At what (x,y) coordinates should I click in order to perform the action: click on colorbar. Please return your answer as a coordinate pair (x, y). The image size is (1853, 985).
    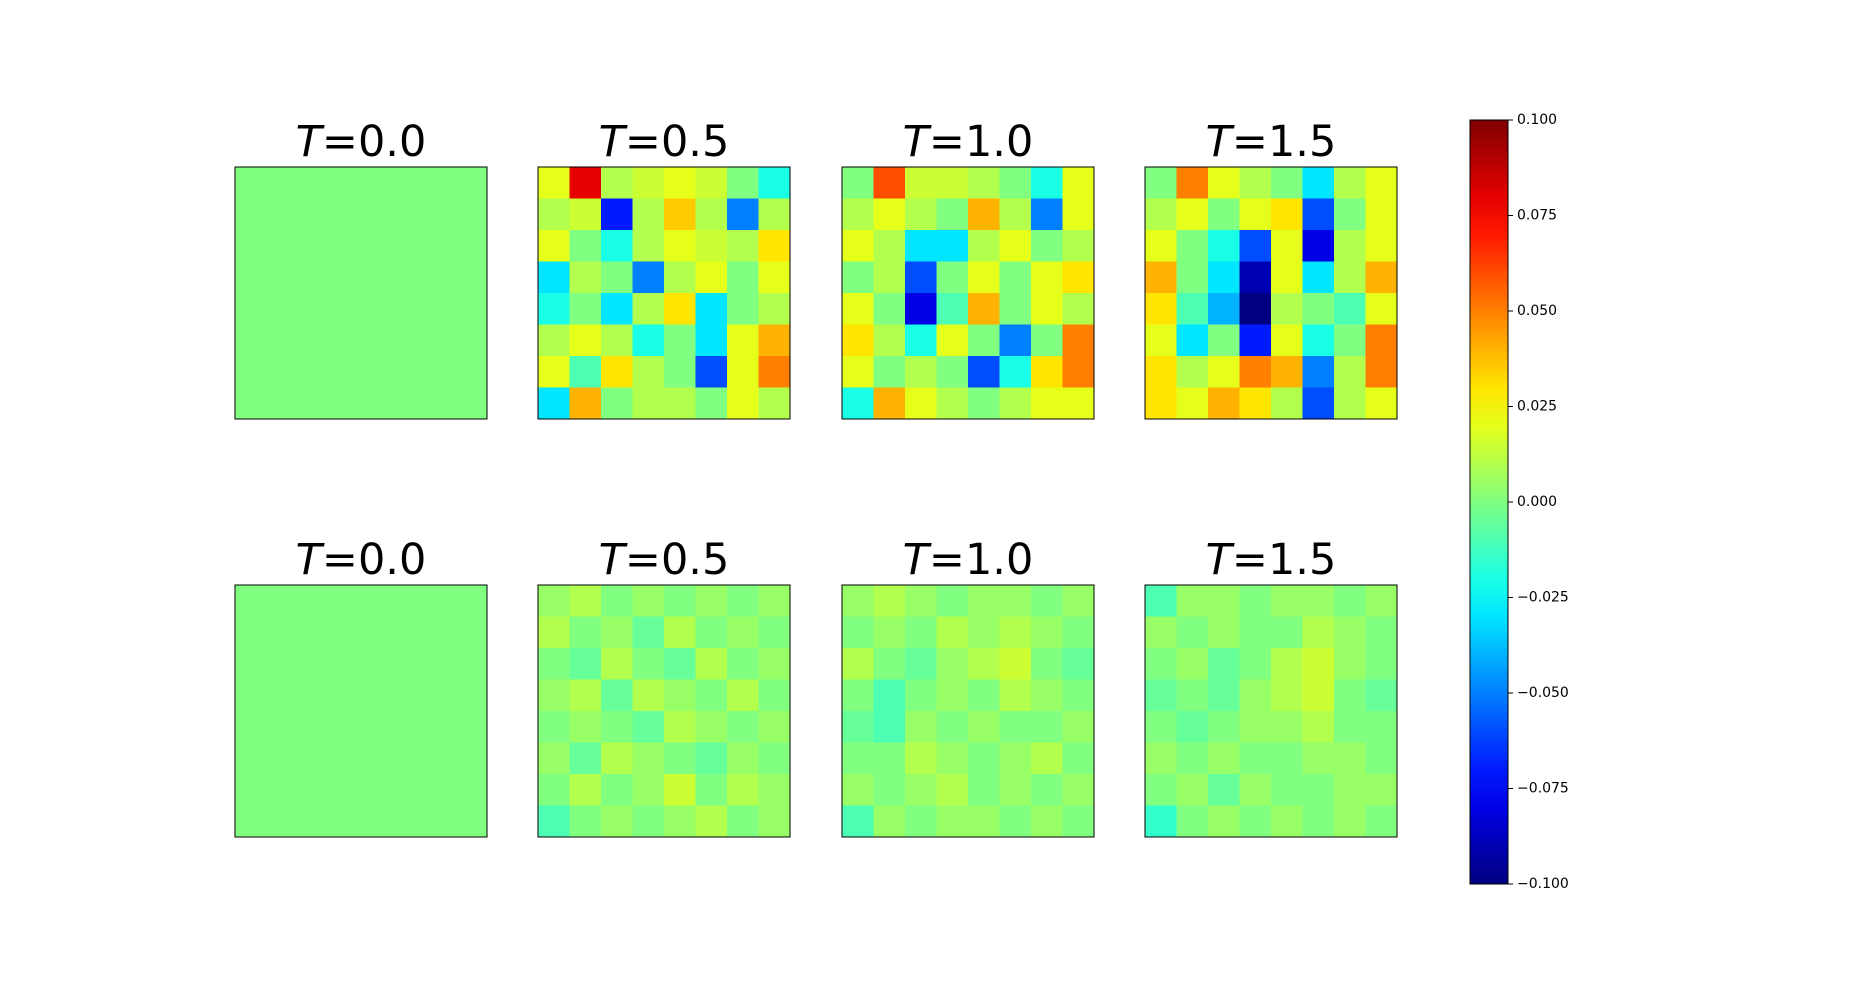
    Looking at the image, I should click on (1489, 502).